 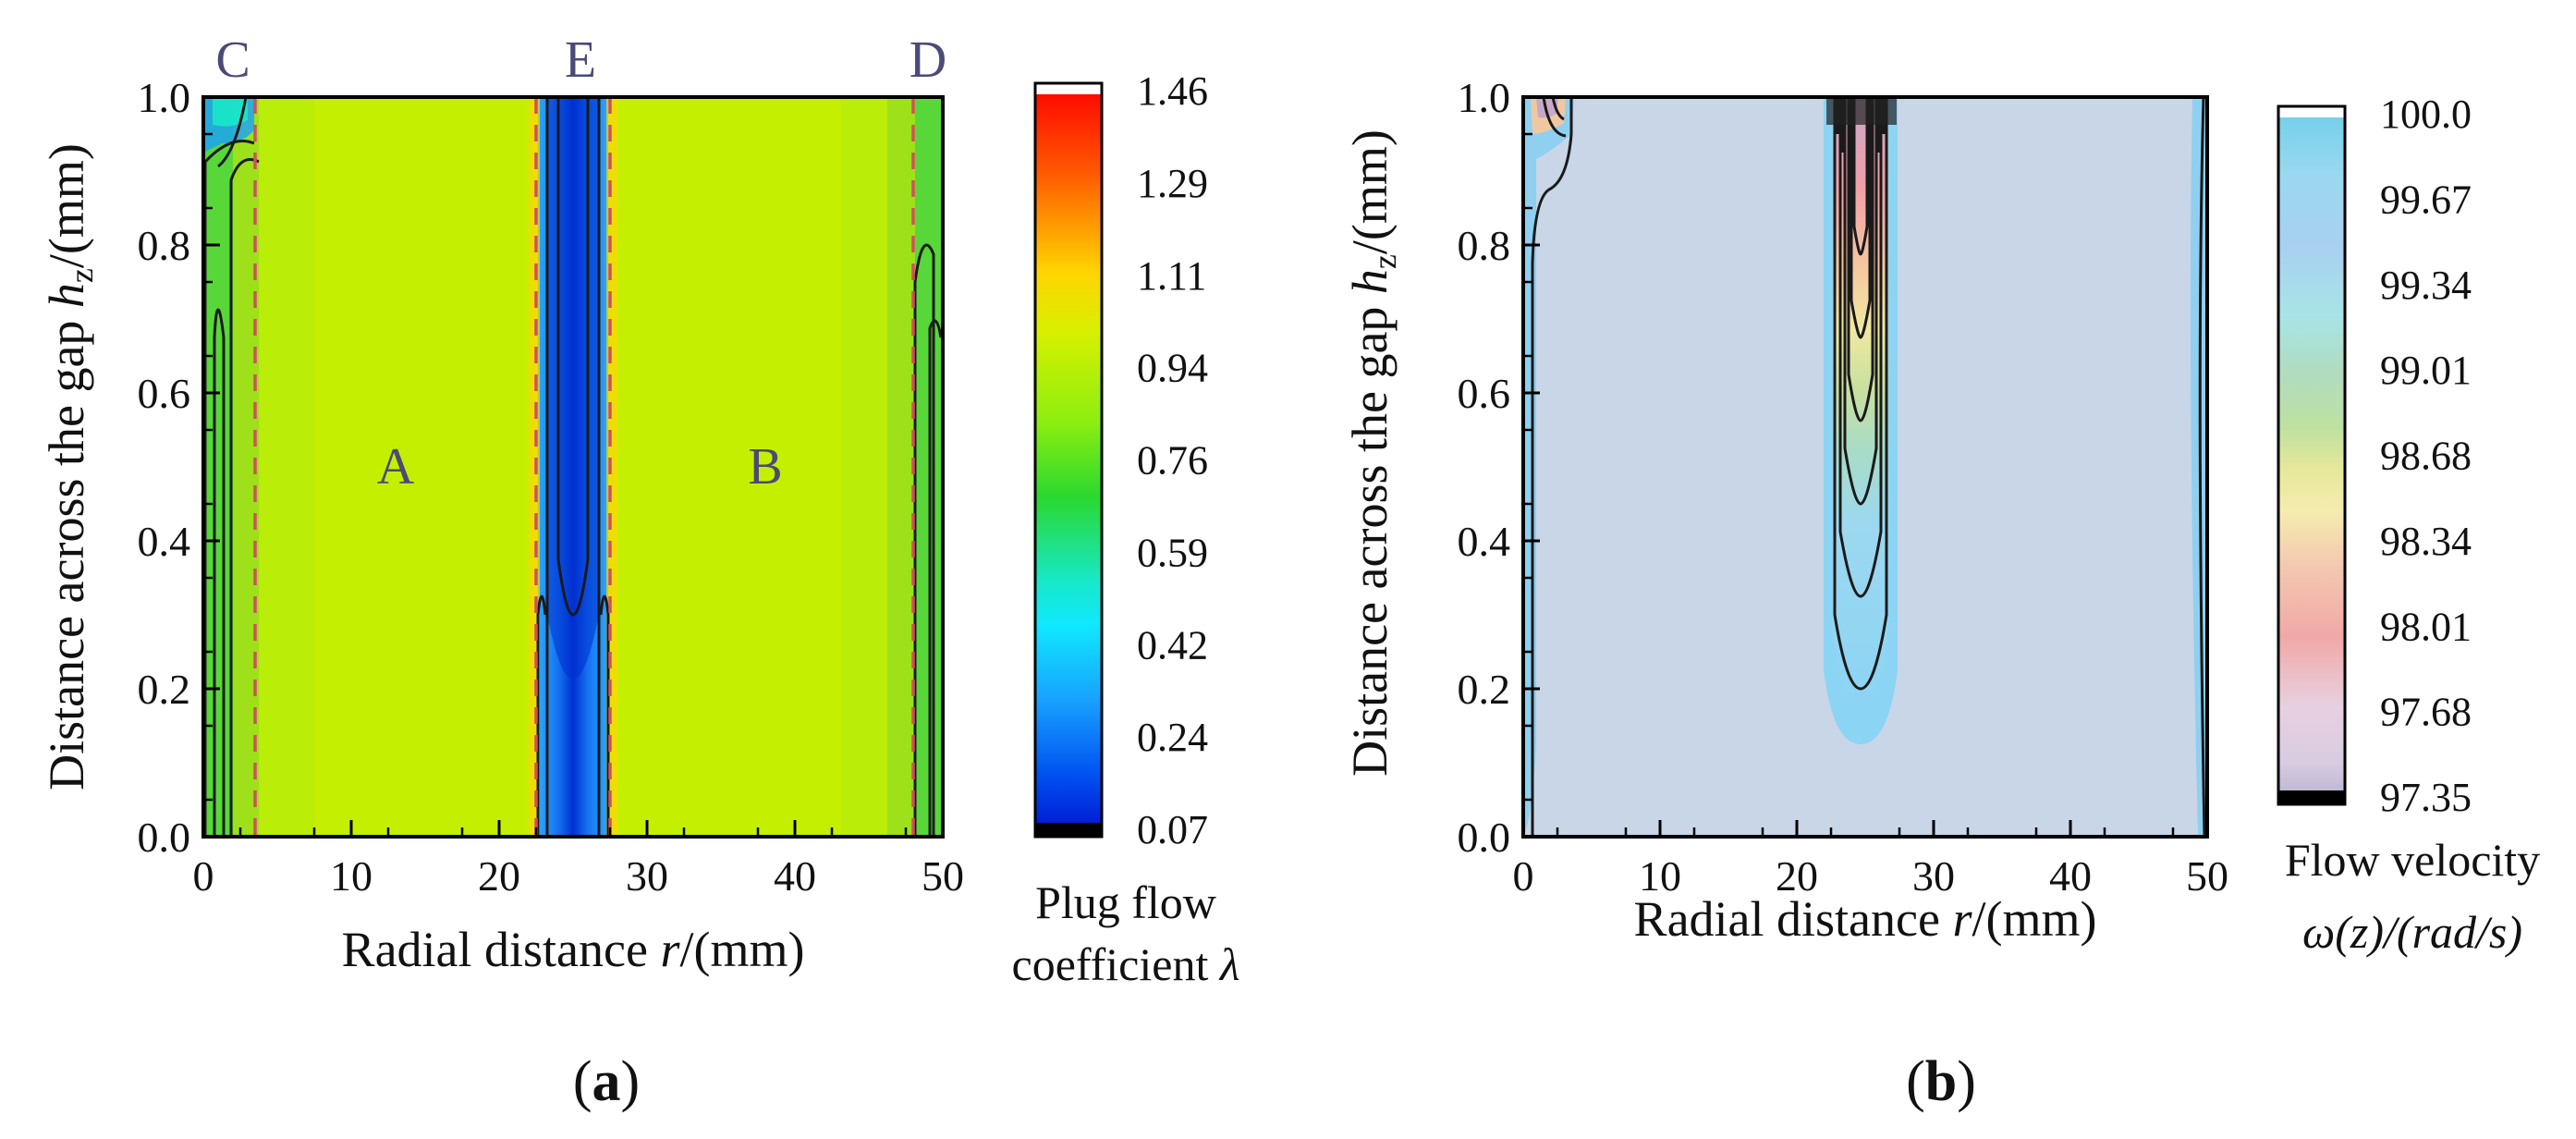 I want to click on panel-label-b: (b), so click(x=1941, y=1081).